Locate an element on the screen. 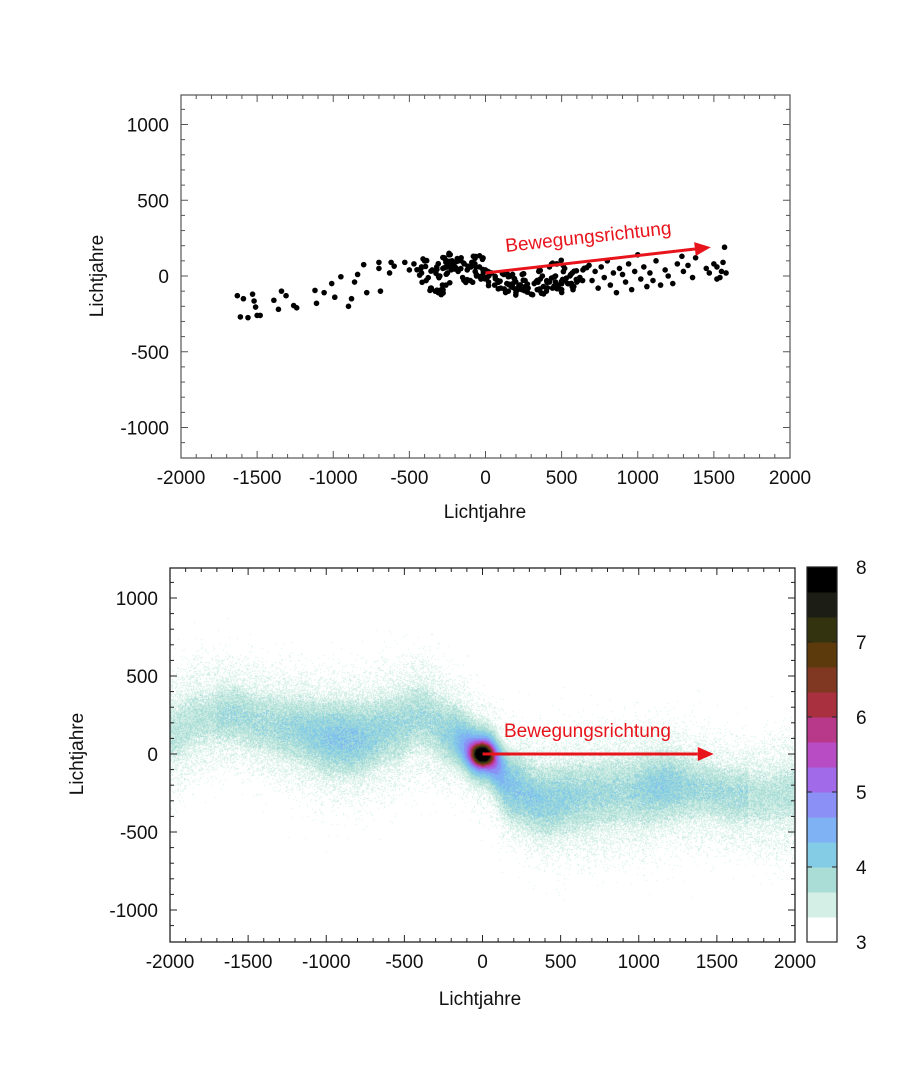 The height and width of the screenshot is (1080, 919). y-tick-label: -1000 is located at coordinates (144, 429).